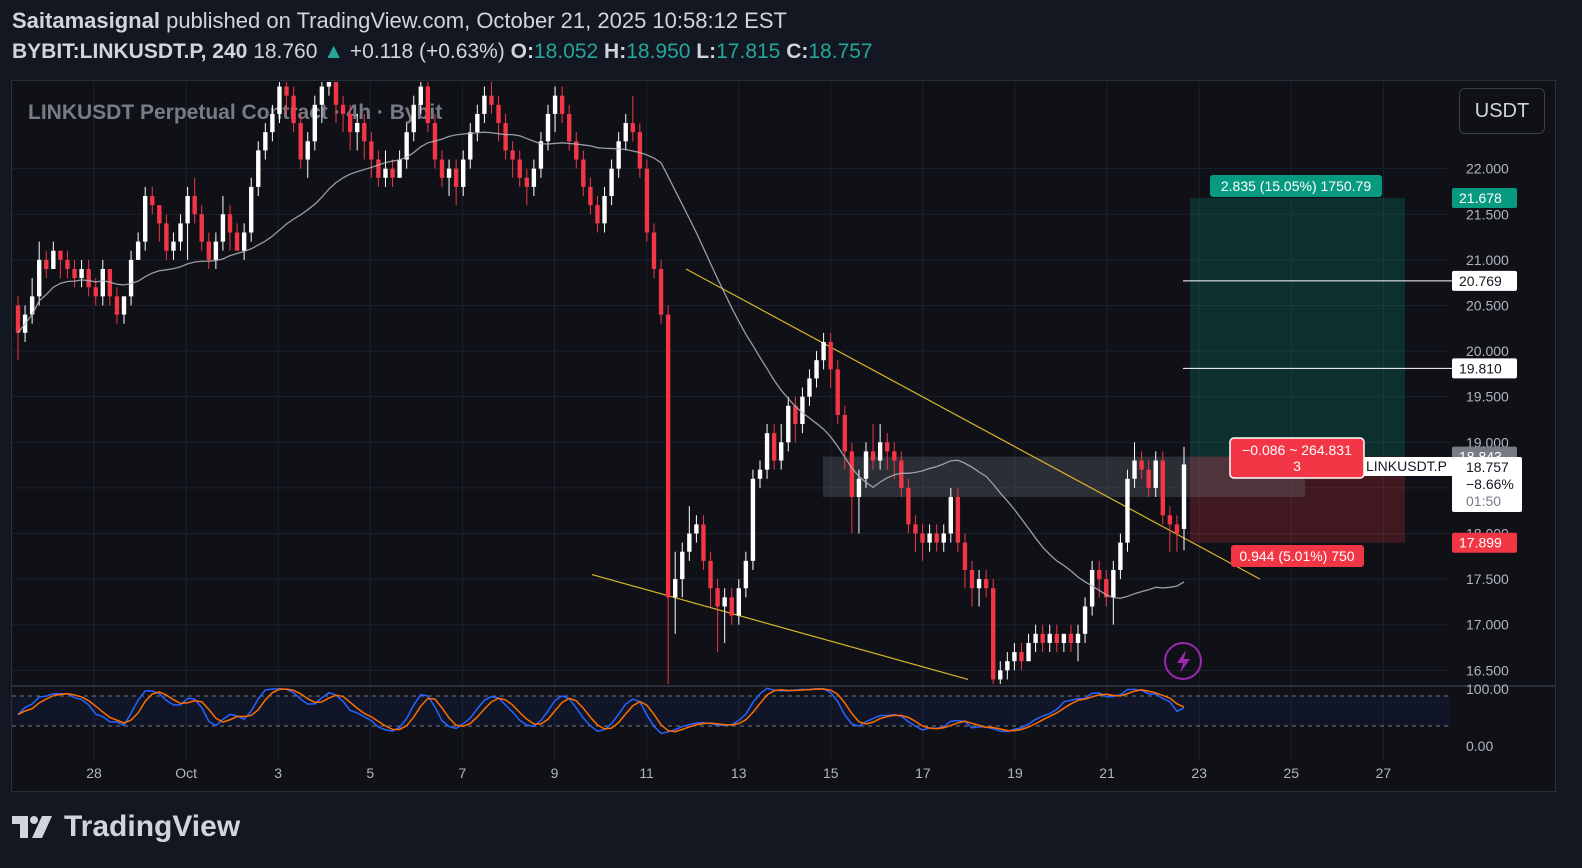 This screenshot has height=868, width=1582. Describe the element at coordinates (1183, 661) in the screenshot. I see `lightning-icon` at that location.